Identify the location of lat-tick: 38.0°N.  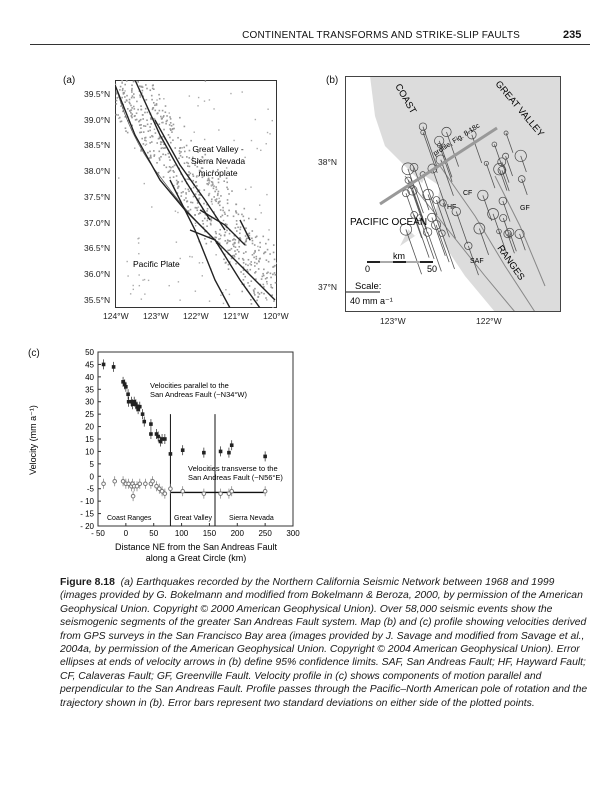
(97, 171).